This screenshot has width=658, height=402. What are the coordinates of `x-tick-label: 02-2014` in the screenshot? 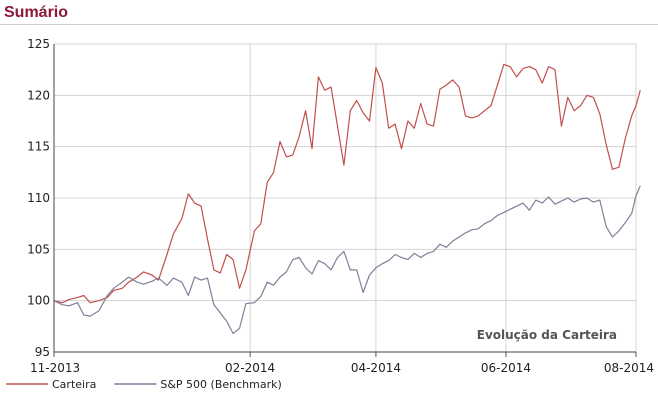 It's located at (250, 368).